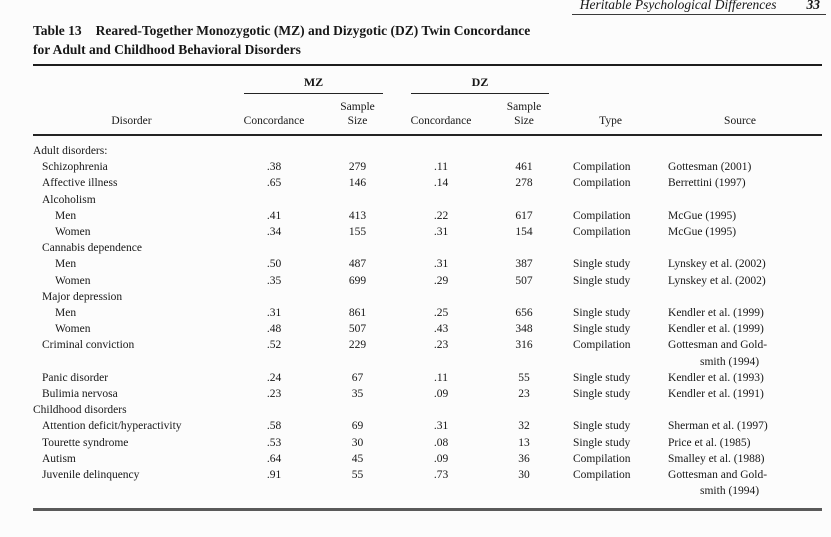 The image size is (831, 537). I want to click on source-line: Gottesman (2001), so click(710, 167).